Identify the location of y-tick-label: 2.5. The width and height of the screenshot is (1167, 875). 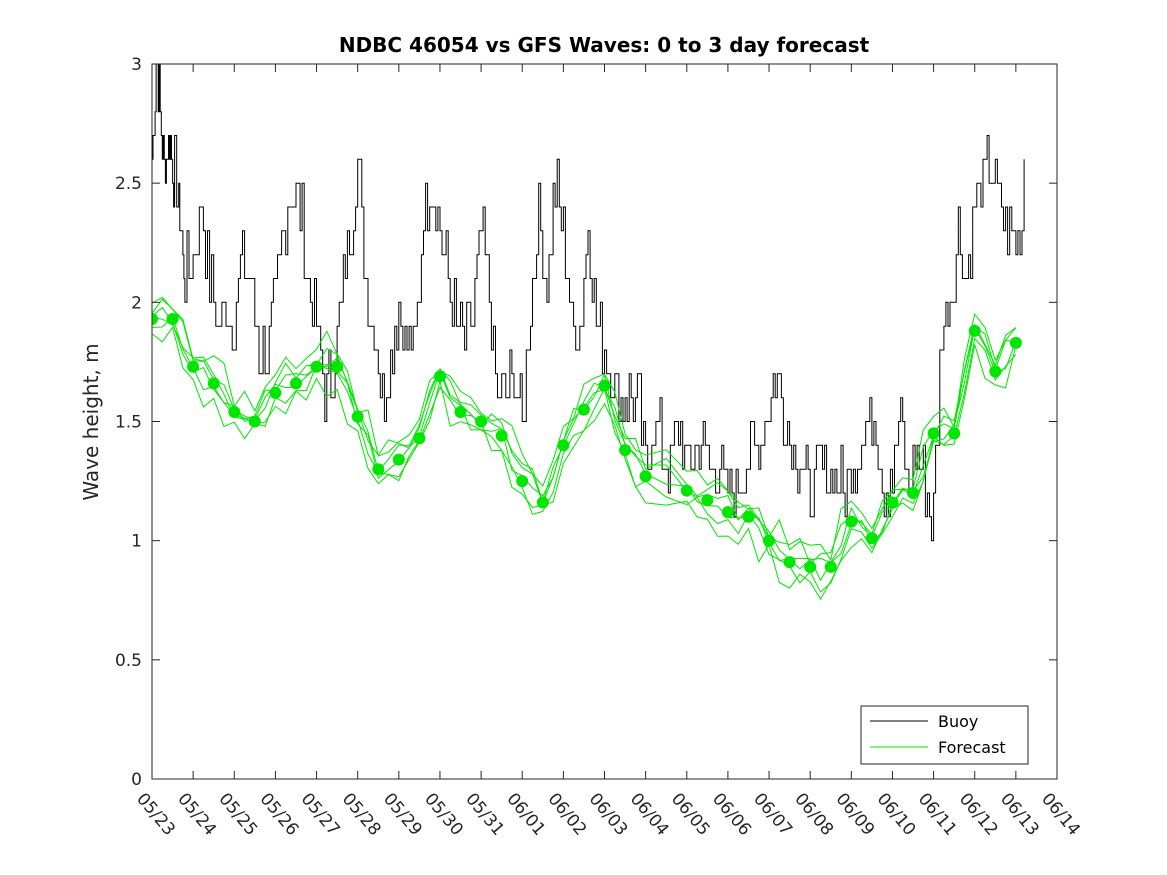
(128, 184).